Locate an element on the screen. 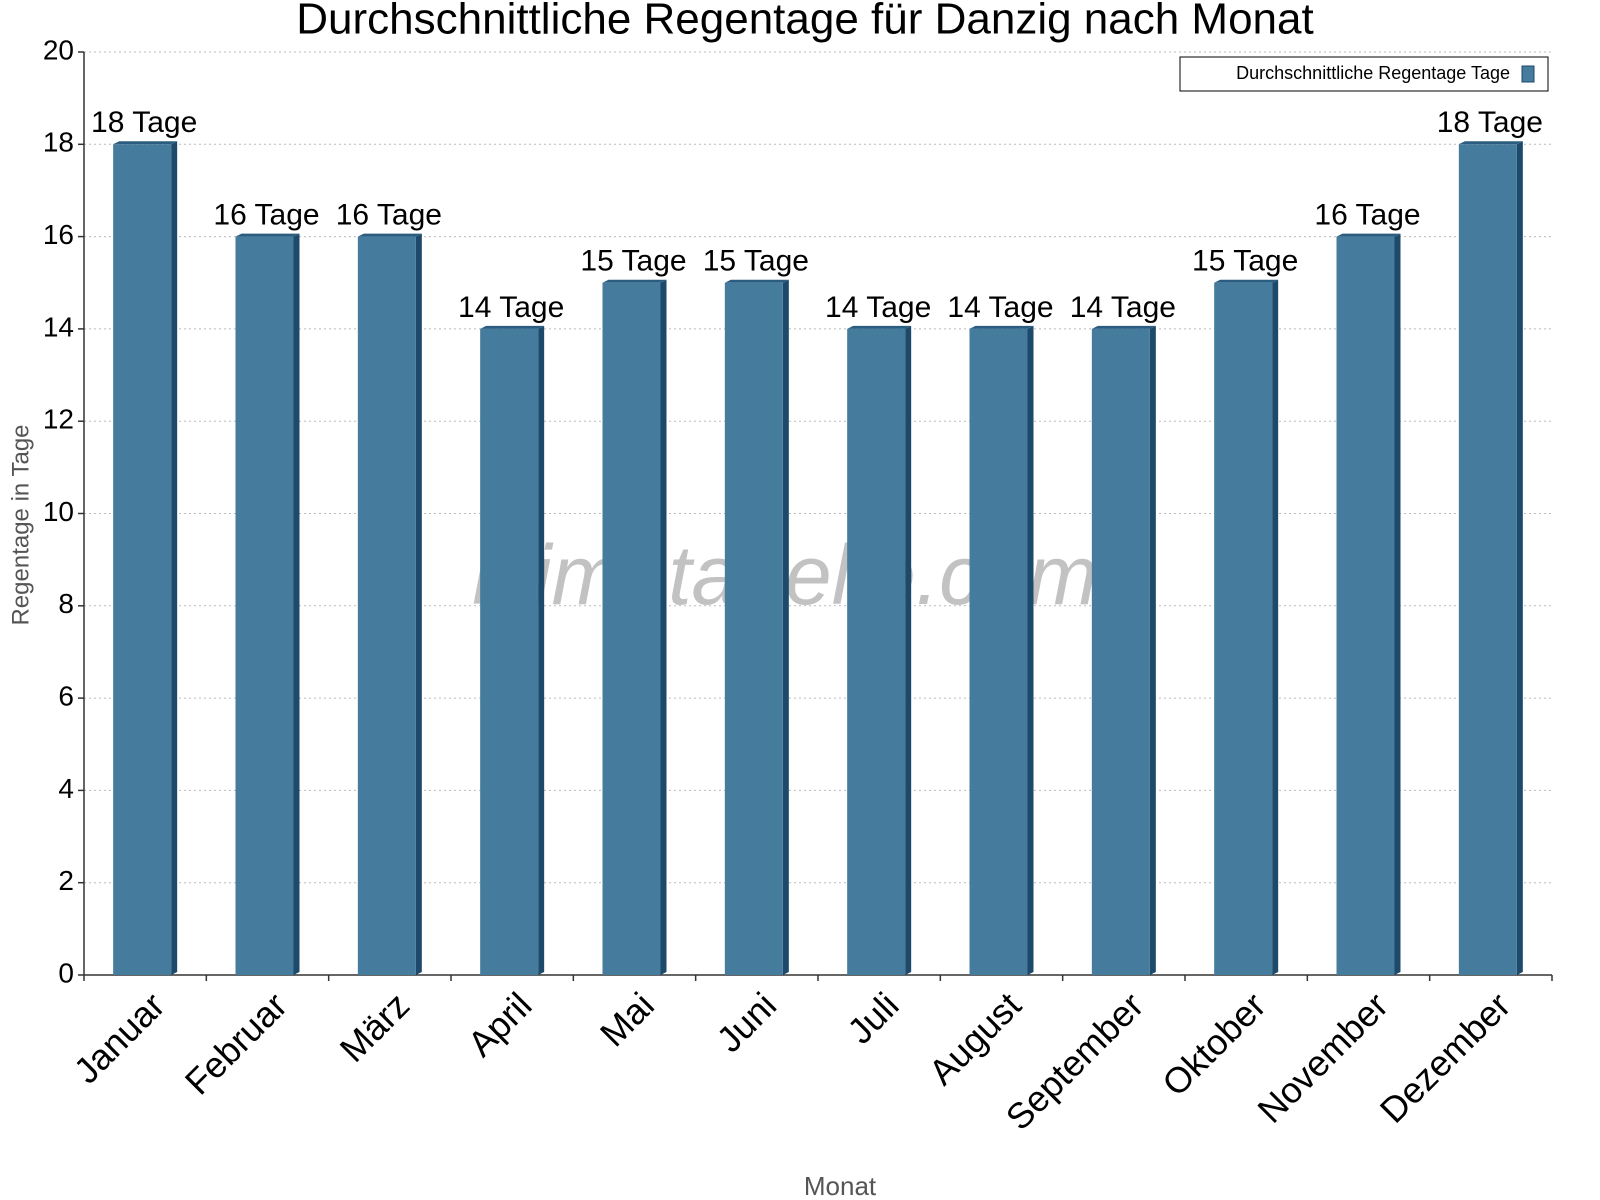 The image size is (1600, 1200). y-tick-label: 14 is located at coordinates (58, 326).